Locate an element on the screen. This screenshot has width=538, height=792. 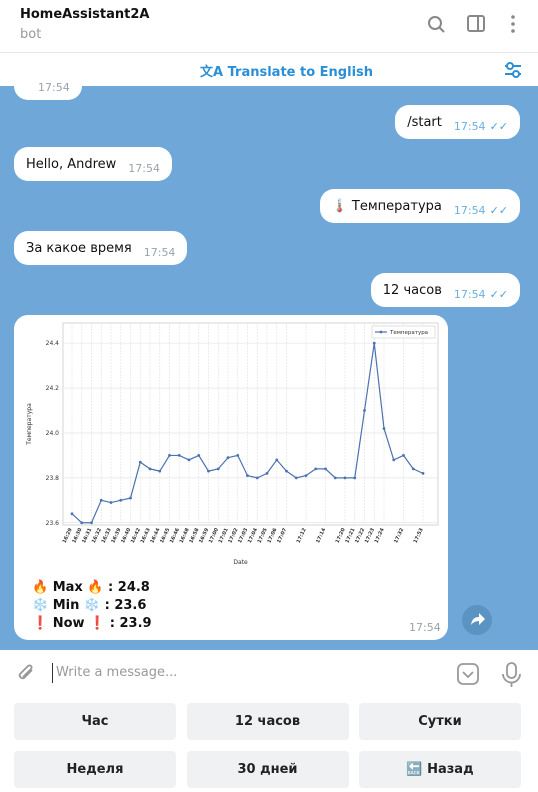
keyboard-button: Час is located at coordinates (95, 721).